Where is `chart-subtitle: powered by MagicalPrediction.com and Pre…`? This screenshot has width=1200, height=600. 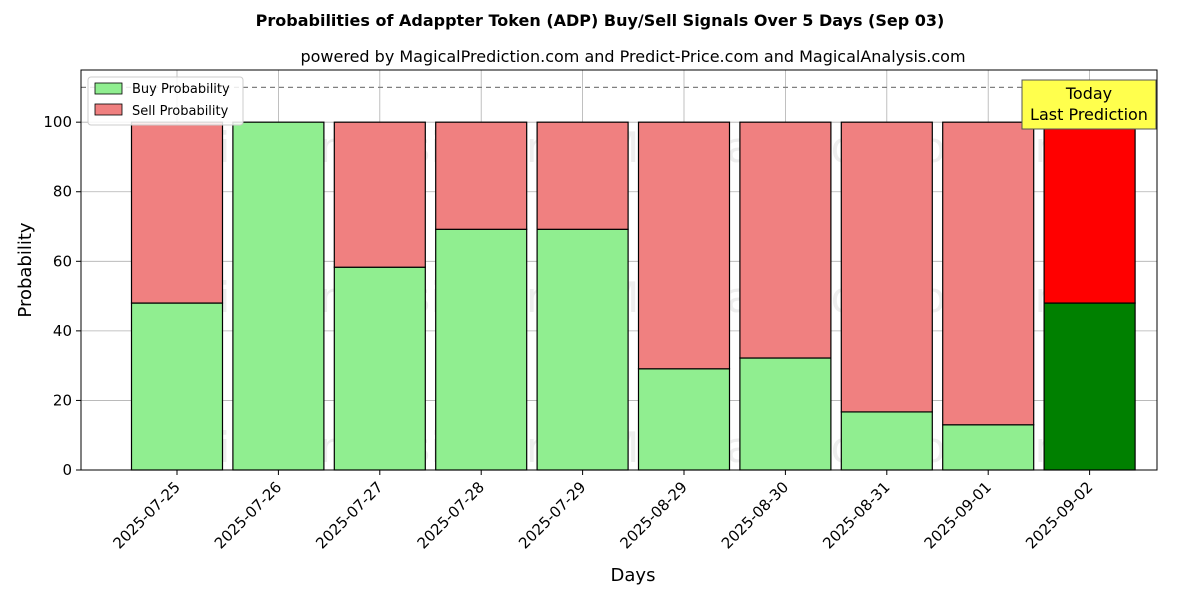
chart-subtitle: powered by MagicalPrediction.com and Pre… is located at coordinates (632, 56).